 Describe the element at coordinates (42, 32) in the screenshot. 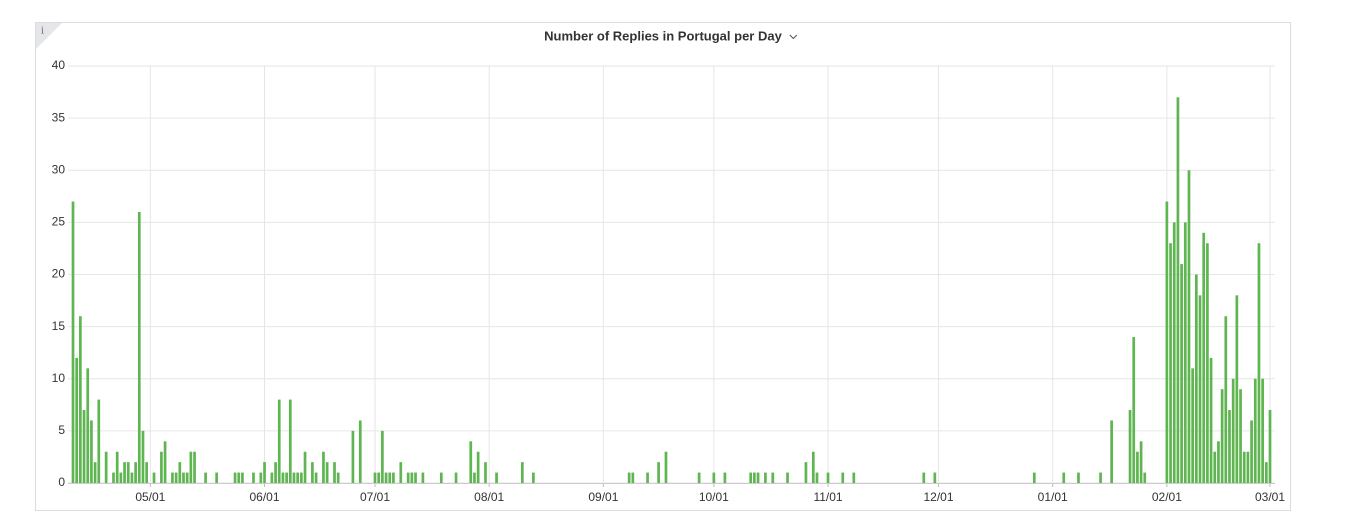

I see `info-icon: i` at that location.